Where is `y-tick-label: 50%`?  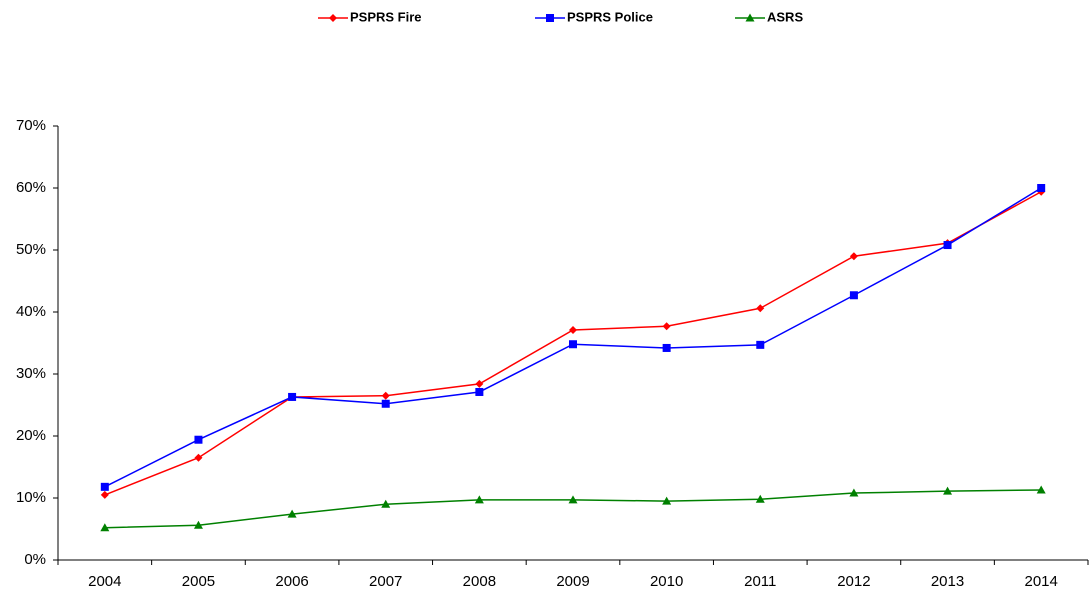 y-tick-label: 50% is located at coordinates (31, 249).